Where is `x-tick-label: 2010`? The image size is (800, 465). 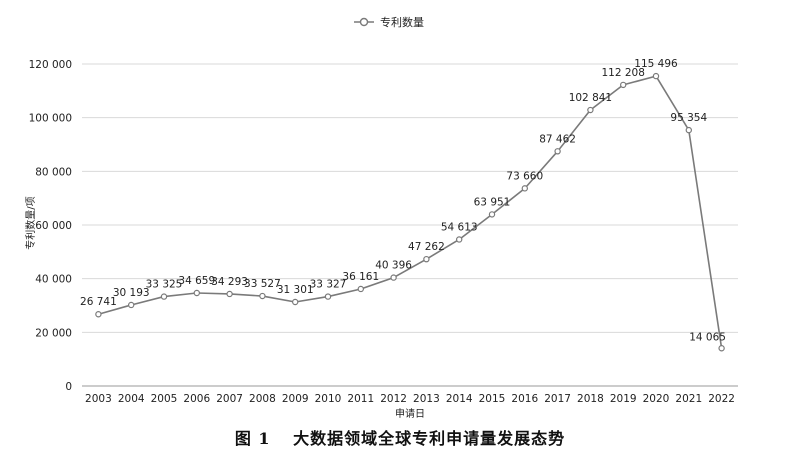 x-tick-label: 2010 is located at coordinates (328, 399).